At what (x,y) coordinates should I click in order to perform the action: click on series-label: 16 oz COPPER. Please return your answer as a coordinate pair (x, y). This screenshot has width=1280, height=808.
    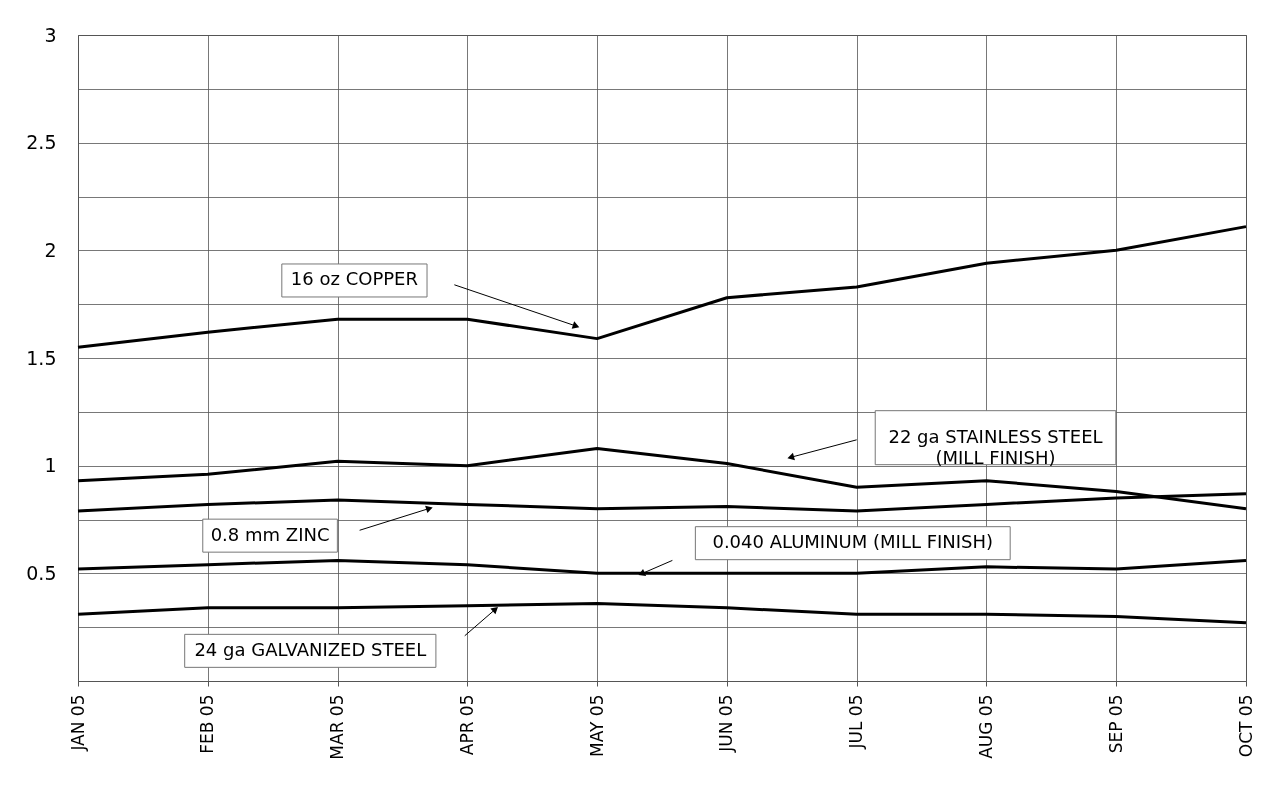
    Looking at the image, I should click on (354, 279).